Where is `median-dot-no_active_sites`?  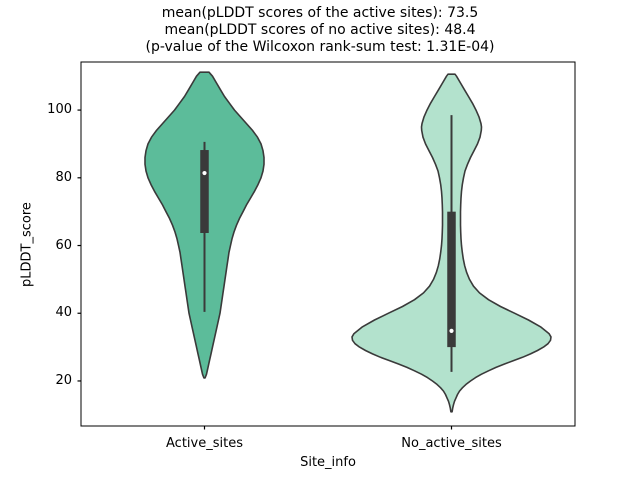 median-dot-no_active_sites is located at coordinates (451, 330).